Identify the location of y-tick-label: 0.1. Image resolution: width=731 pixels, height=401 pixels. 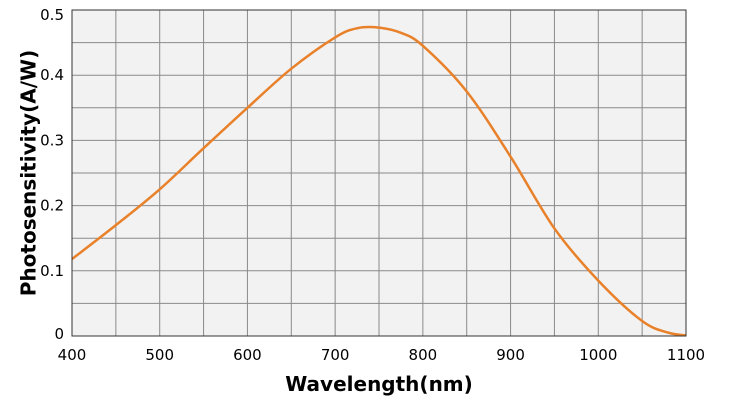
(52, 271).